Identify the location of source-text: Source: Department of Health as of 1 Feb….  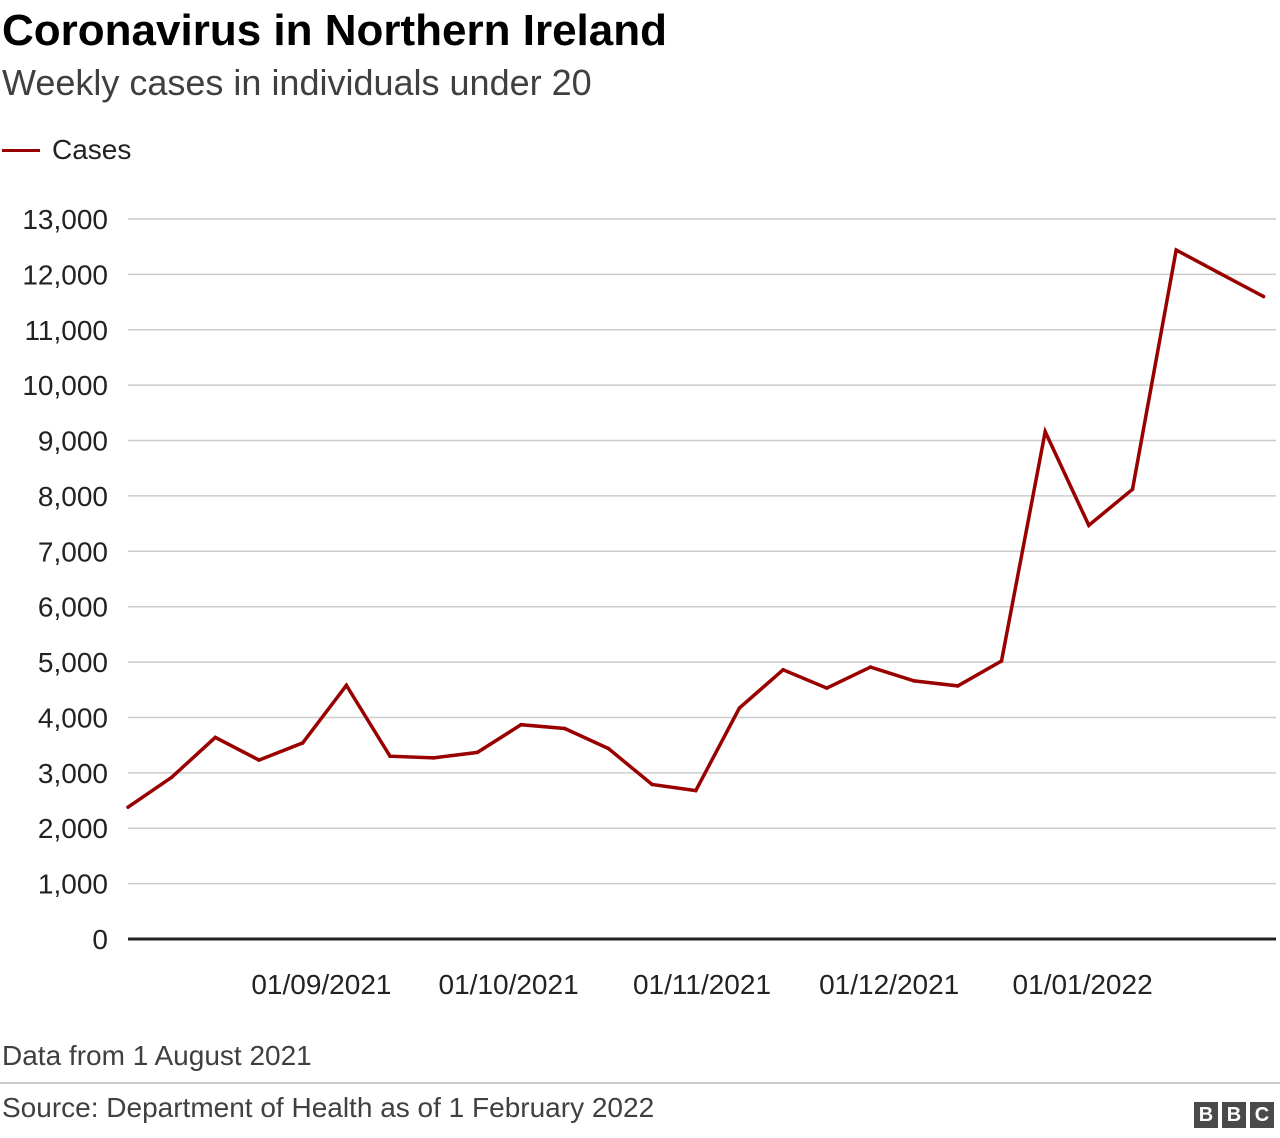
(328, 1107).